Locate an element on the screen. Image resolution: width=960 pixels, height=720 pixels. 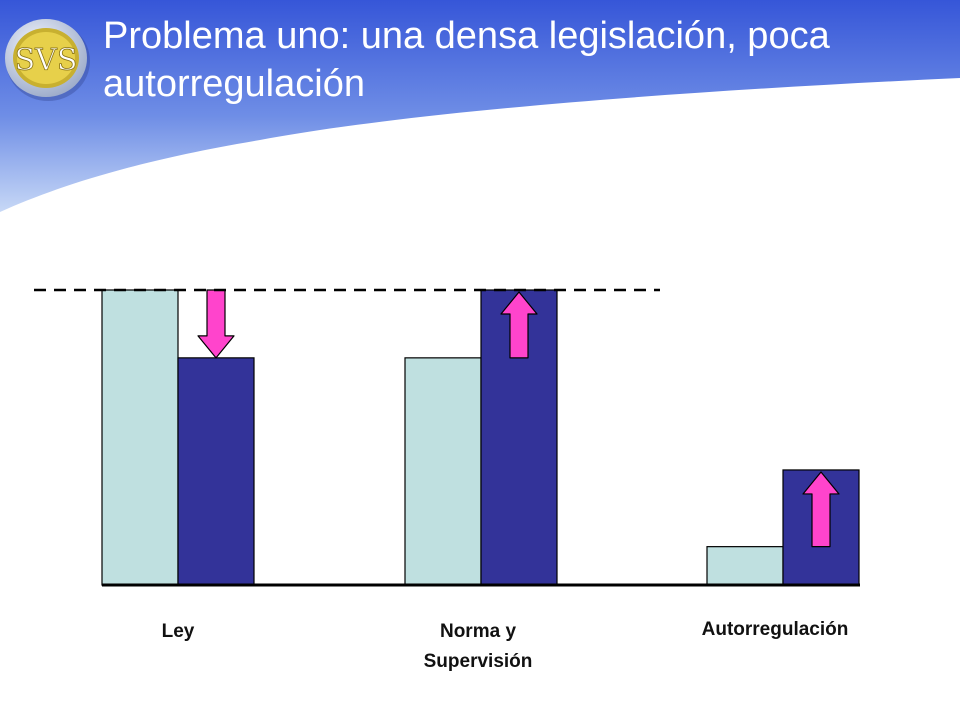
svs-logo: SVS is located at coordinates (47, 60).